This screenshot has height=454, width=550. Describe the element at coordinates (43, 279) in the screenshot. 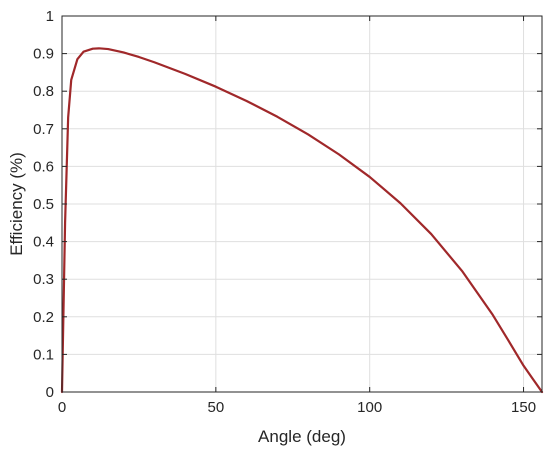

I see `y-tick-label: 0.3` at that location.